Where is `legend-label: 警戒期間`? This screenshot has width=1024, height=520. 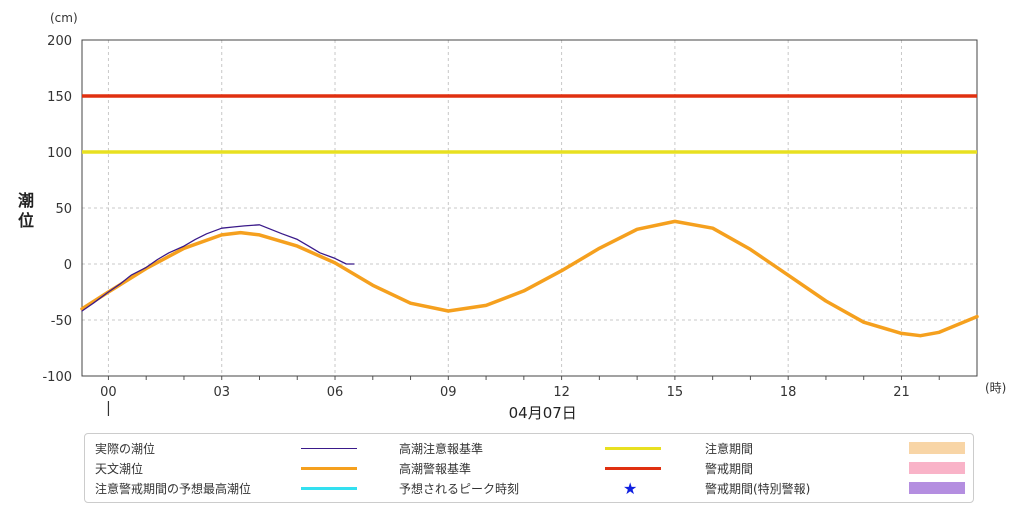
legend-label: 警戒期間 is located at coordinates (729, 468).